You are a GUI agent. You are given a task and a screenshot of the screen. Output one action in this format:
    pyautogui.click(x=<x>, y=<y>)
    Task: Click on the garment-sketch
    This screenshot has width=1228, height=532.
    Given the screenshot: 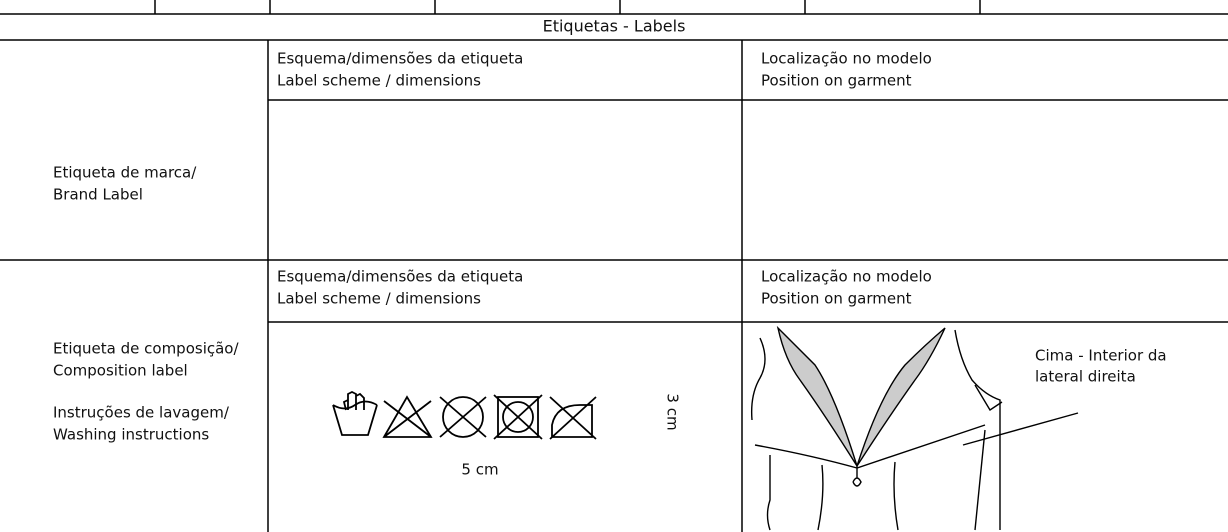 What is the action you would take?
    pyautogui.click(x=914, y=428)
    